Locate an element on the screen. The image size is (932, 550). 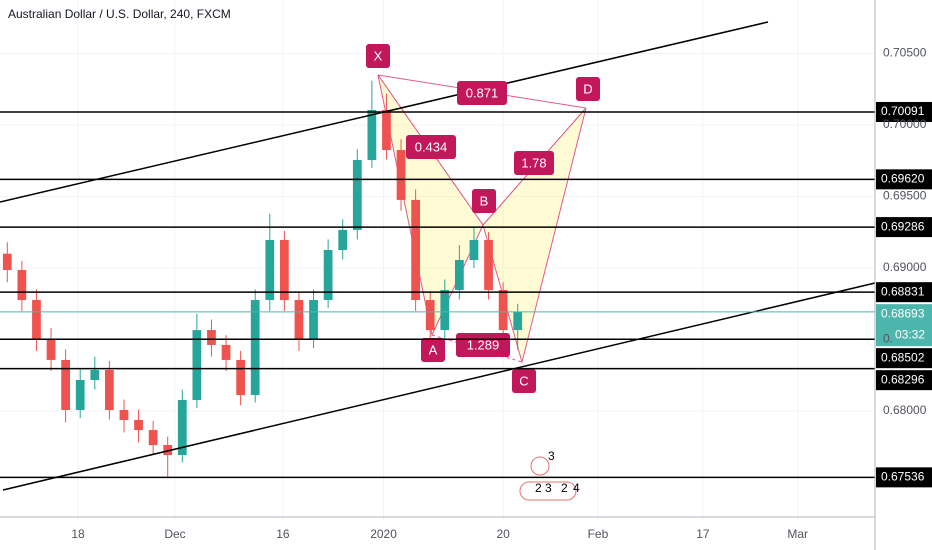
y-tick-label: 0. is located at coordinates (888, 339).